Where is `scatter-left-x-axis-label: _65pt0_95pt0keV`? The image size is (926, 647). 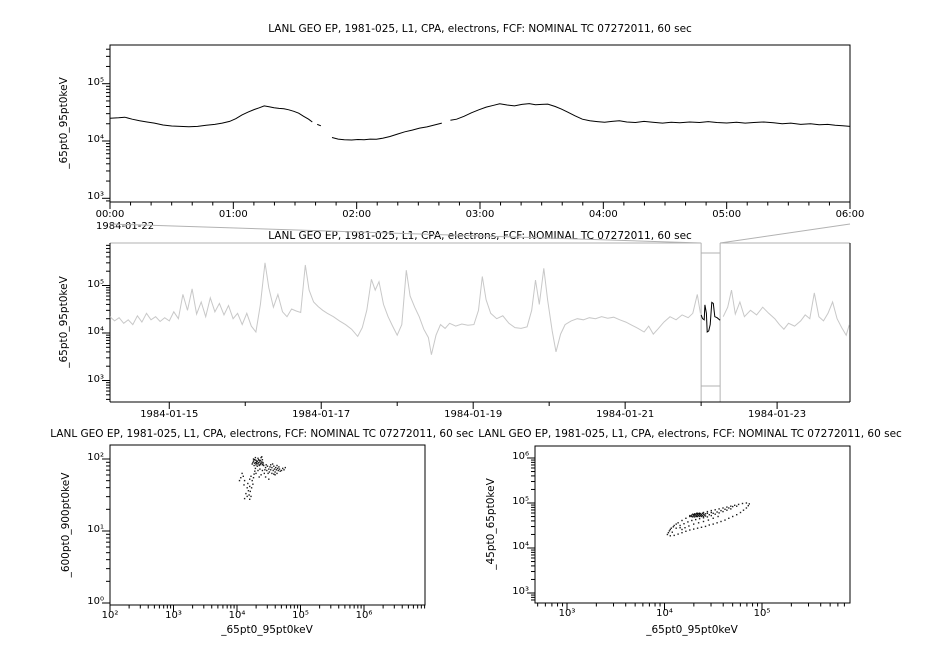 scatter-left-x-axis-label: _65pt0_95pt0keV is located at coordinates (267, 630).